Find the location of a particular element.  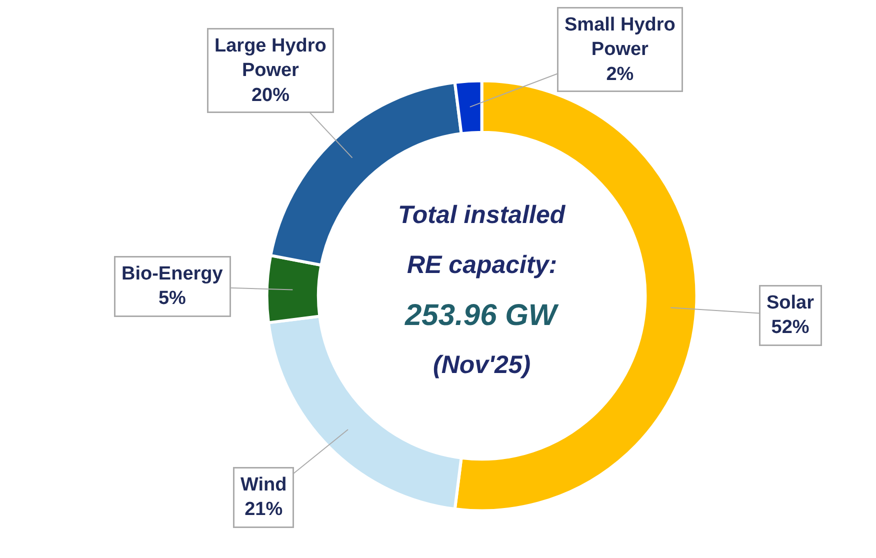

text: 253.96 GW is located at coordinates (482, 315).